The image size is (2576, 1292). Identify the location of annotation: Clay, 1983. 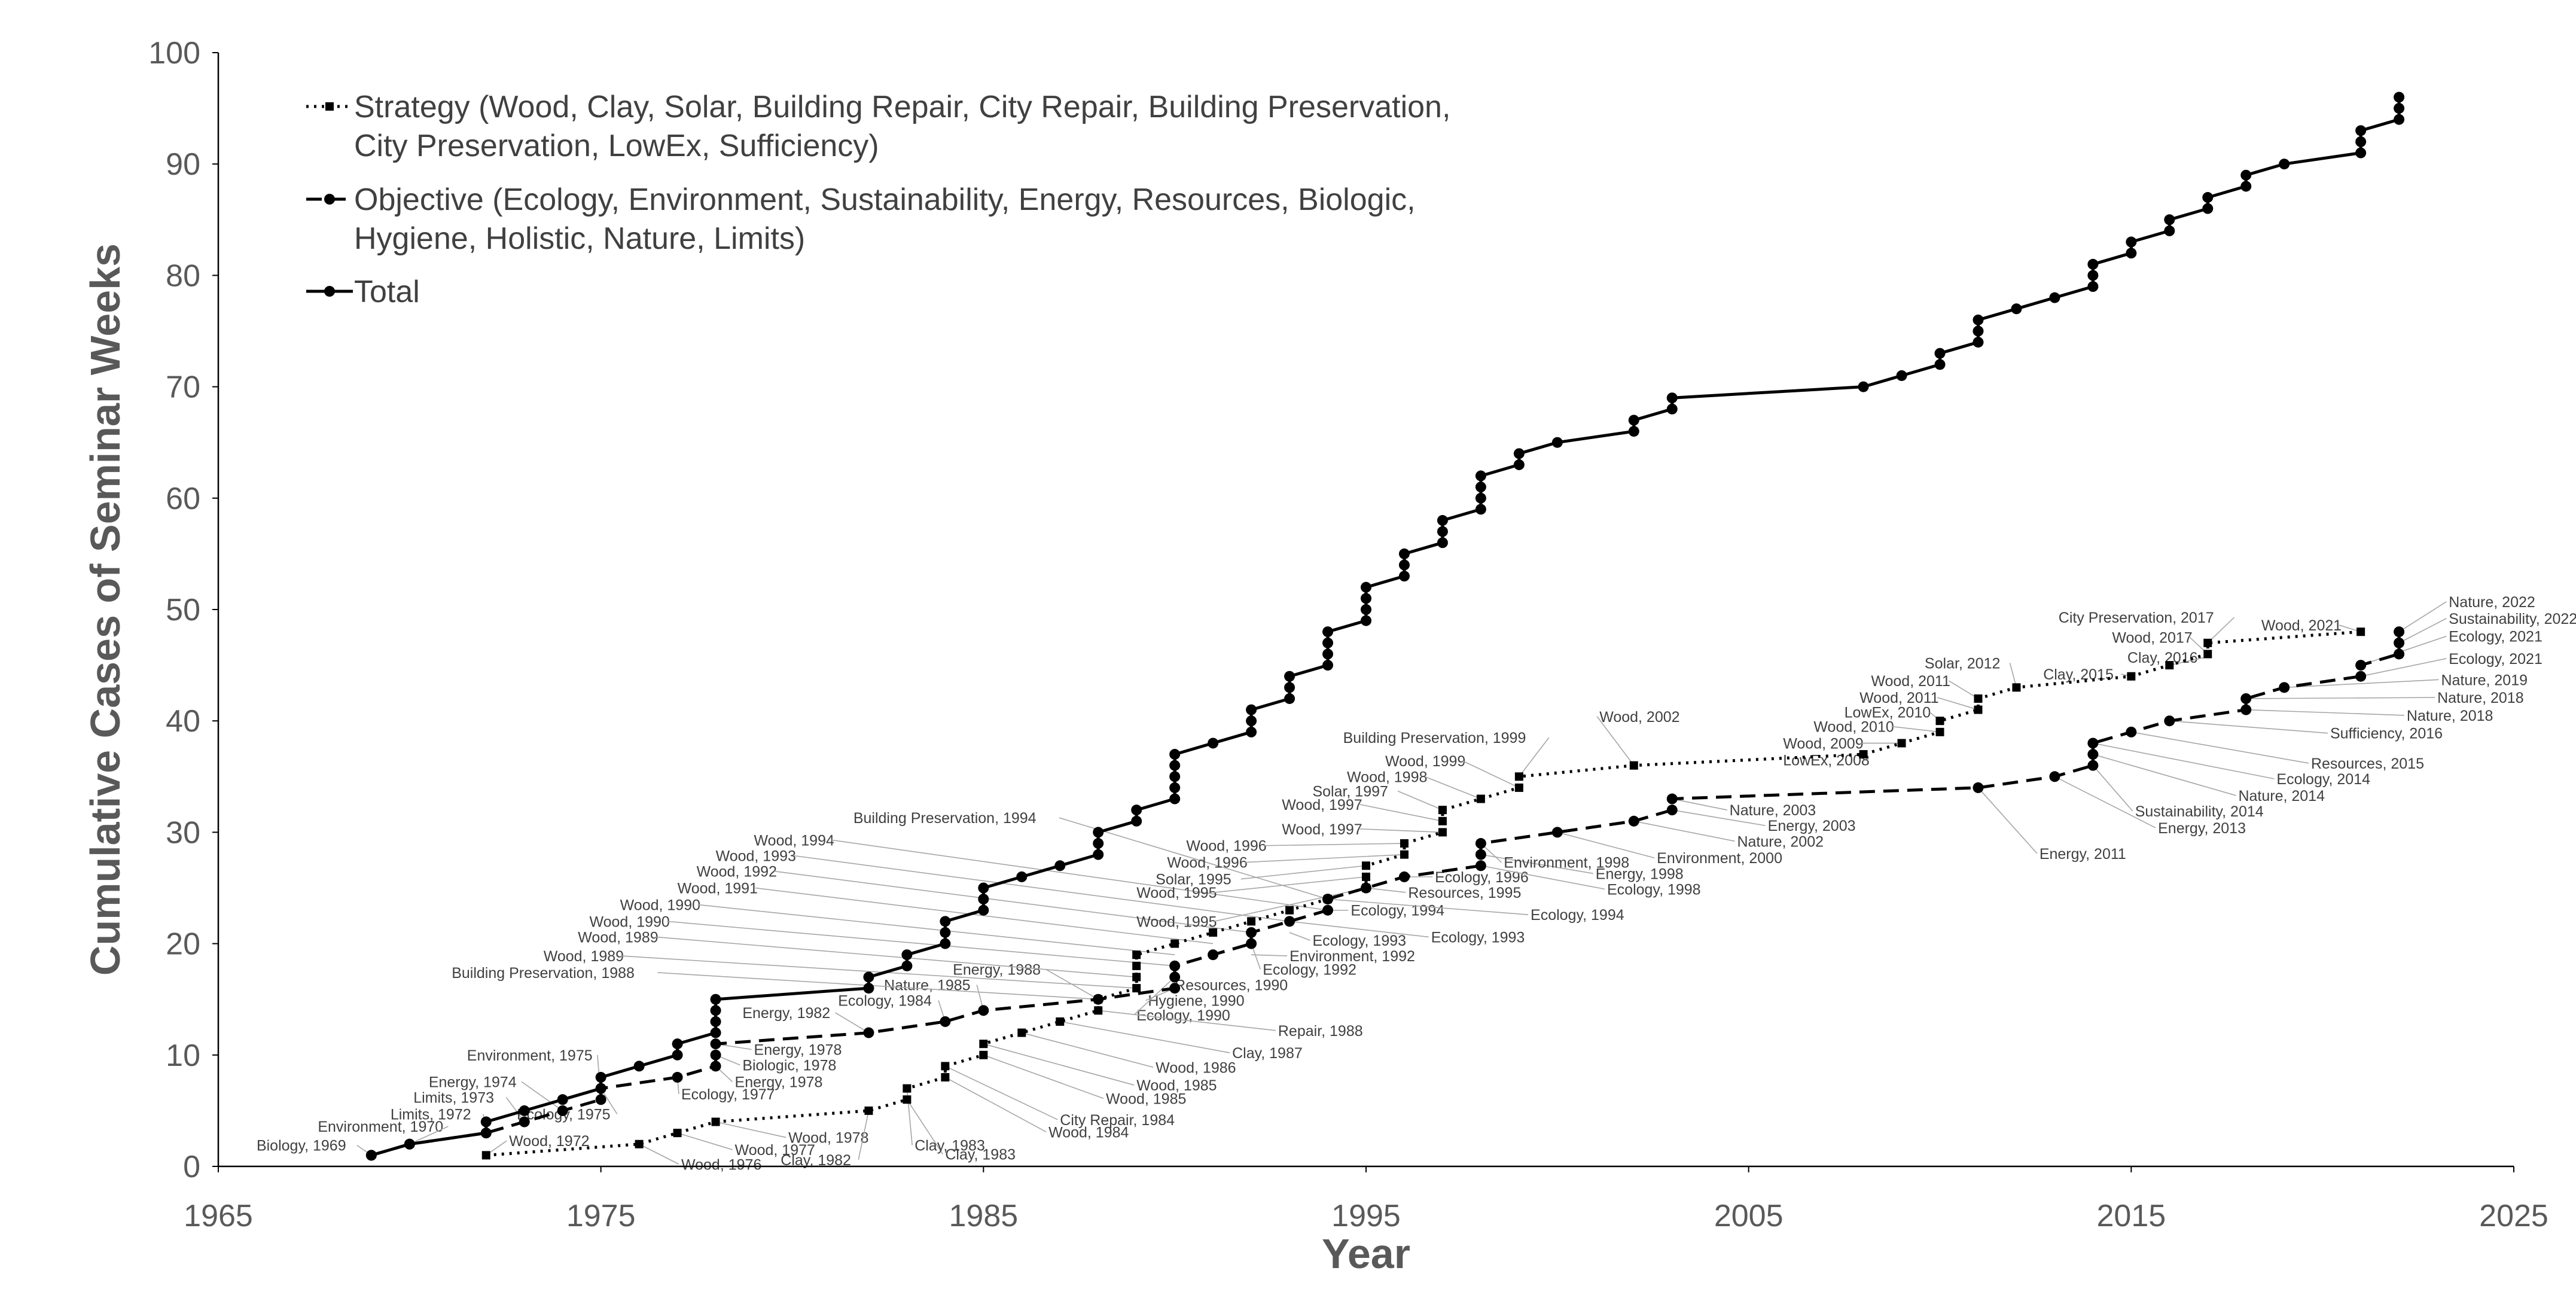
(961, 1131).